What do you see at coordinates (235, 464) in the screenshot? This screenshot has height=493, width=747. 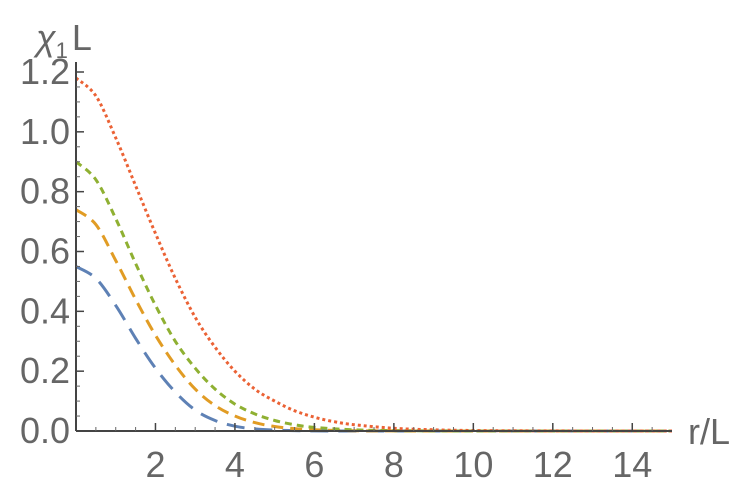 I see `x-tick-label: 4` at bounding box center [235, 464].